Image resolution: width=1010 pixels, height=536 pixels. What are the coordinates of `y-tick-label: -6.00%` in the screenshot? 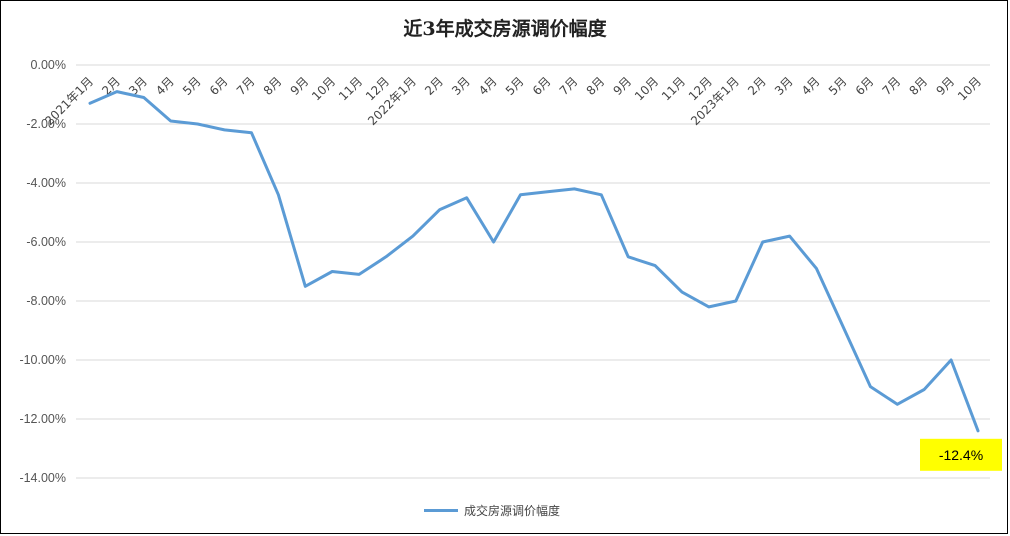 It's located at (46, 242).